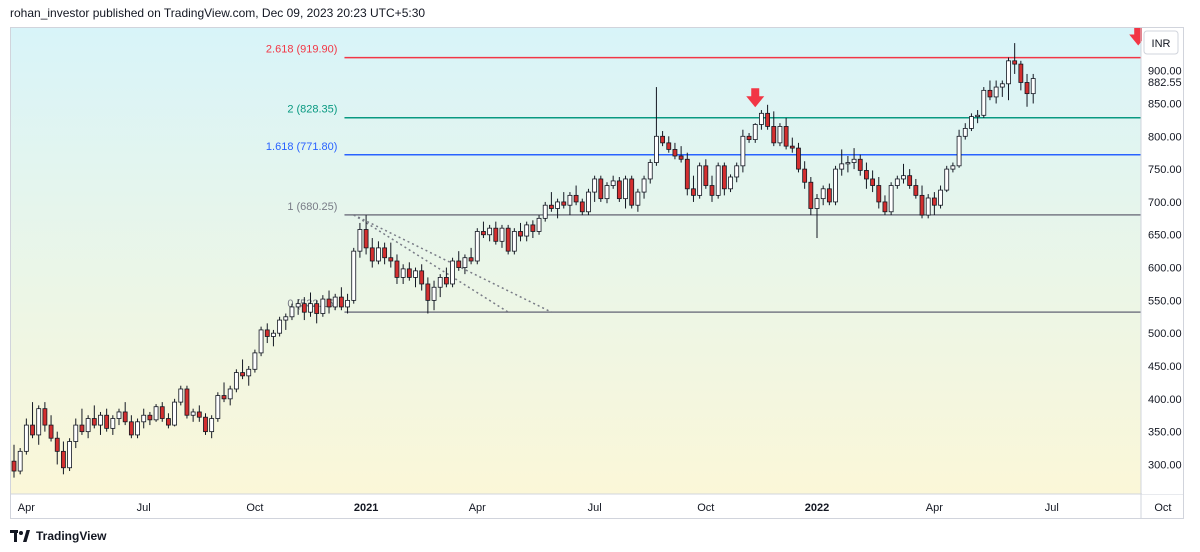 The height and width of the screenshot is (552, 1200). I want to click on price-tick-label: 800.00, so click(1165, 137).